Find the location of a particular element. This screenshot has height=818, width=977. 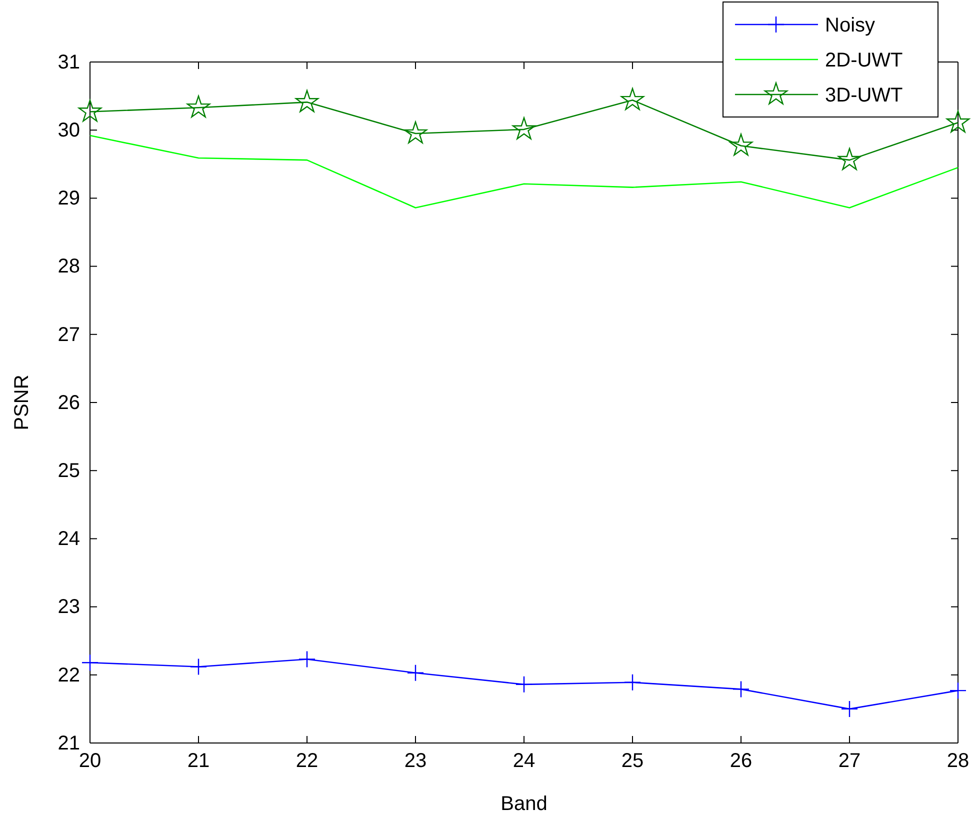

legend-label: 3D-UWT is located at coordinates (864, 95).